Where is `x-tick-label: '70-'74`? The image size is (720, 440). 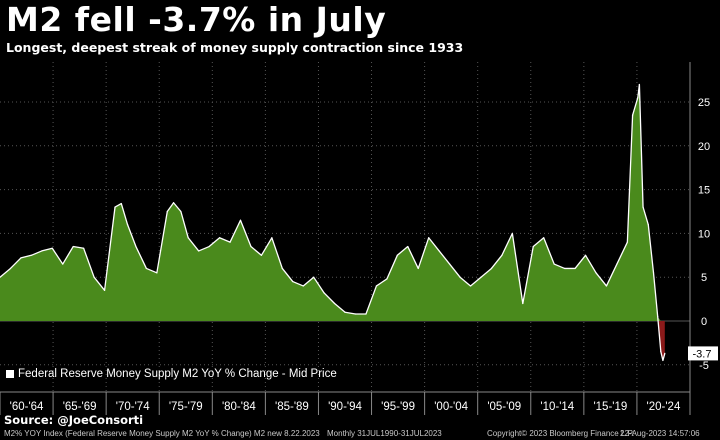 x-tick-label: '70-'74 is located at coordinates (133, 407).